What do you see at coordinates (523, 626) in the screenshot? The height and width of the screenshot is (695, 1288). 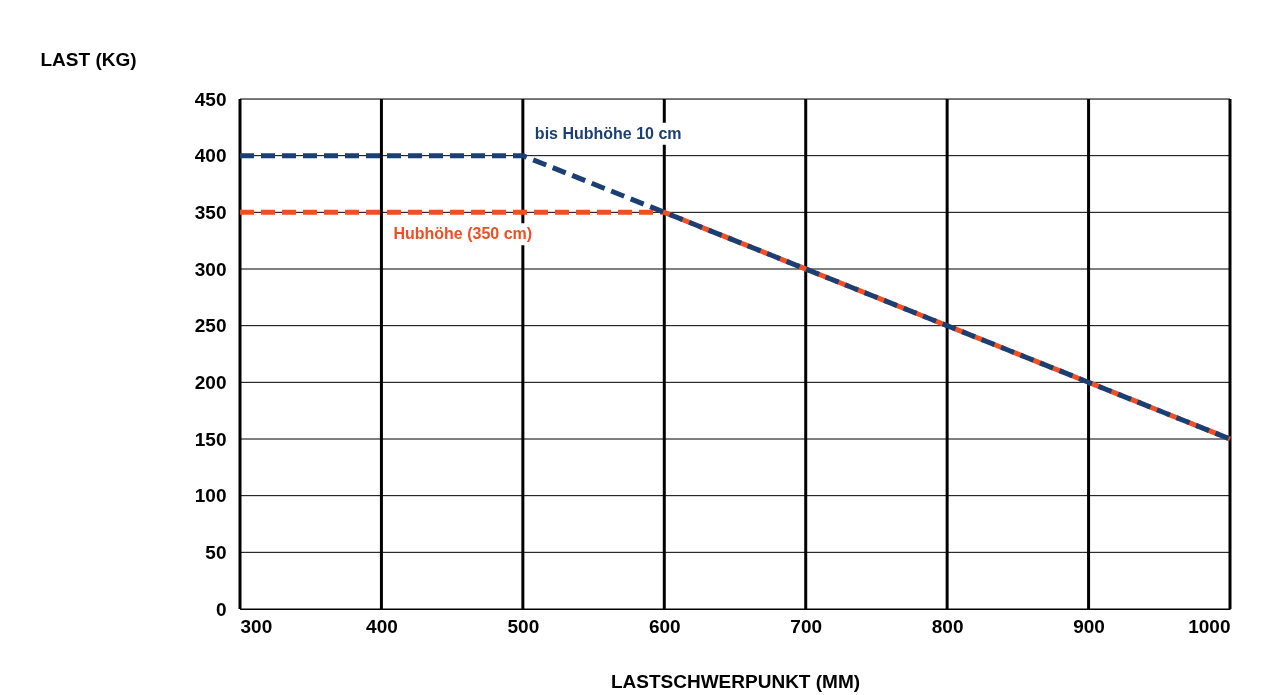 I see `x-tick-label: 500` at bounding box center [523, 626].